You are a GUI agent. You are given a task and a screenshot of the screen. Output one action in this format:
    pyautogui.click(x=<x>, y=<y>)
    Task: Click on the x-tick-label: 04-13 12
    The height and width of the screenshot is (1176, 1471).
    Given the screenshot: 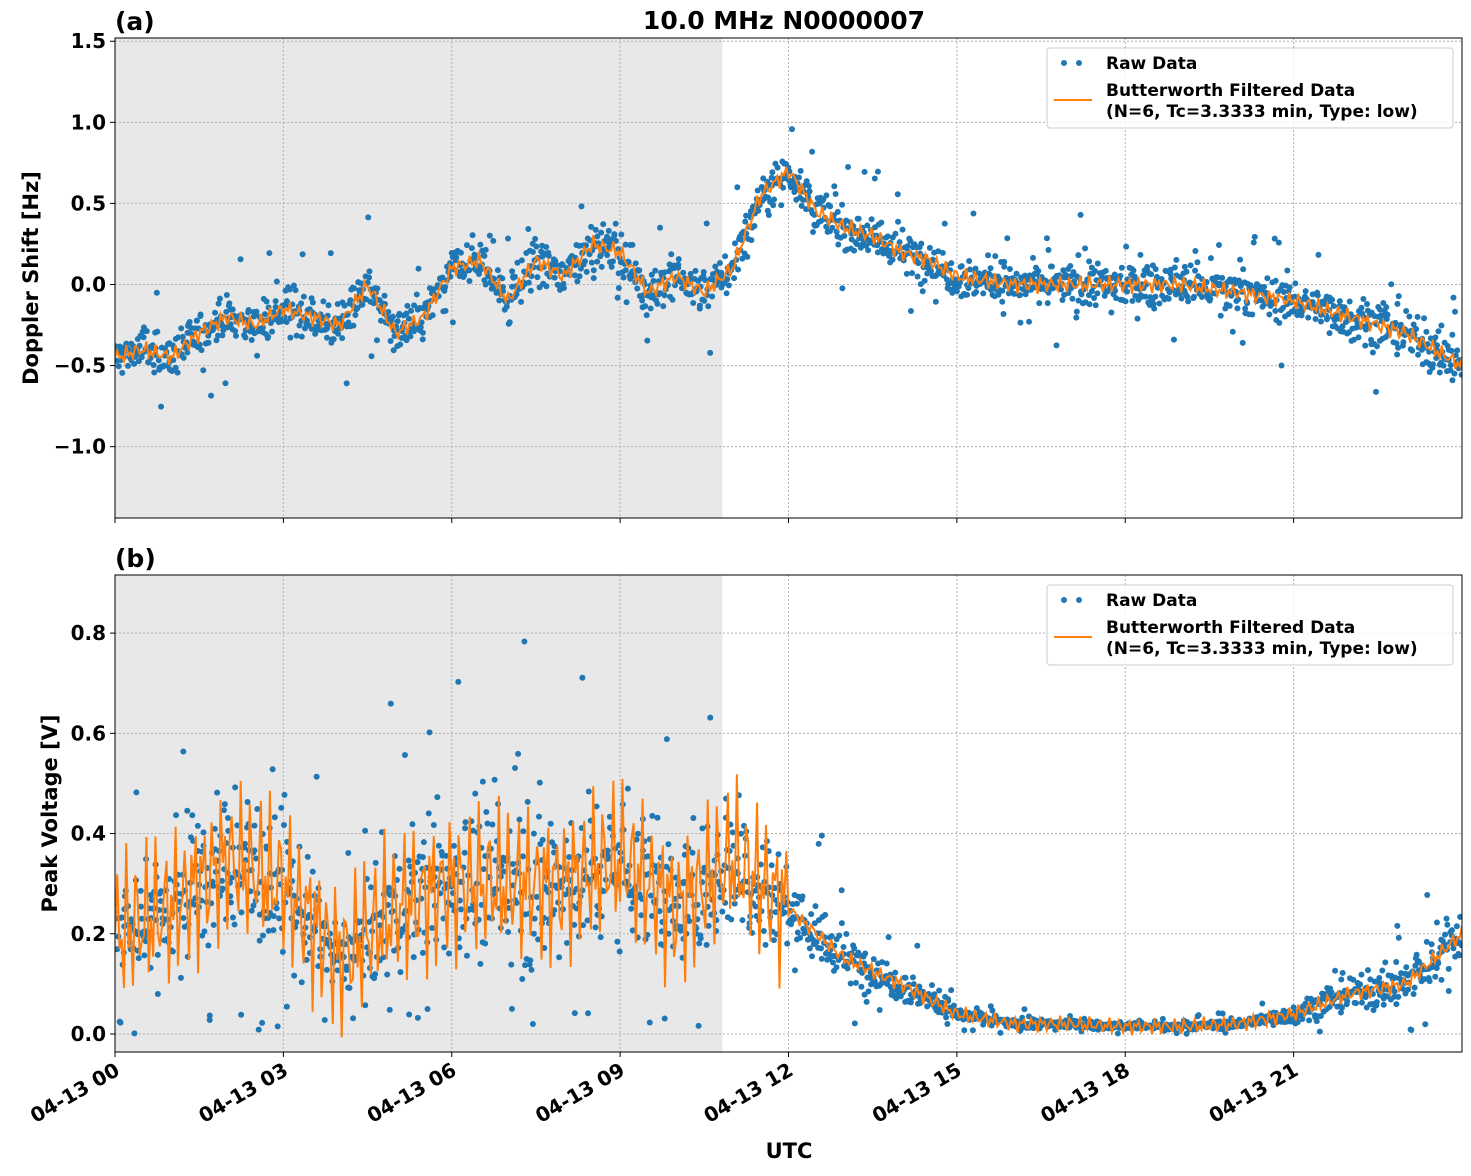 What is the action you would take?
    pyautogui.click(x=748, y=1093)
    